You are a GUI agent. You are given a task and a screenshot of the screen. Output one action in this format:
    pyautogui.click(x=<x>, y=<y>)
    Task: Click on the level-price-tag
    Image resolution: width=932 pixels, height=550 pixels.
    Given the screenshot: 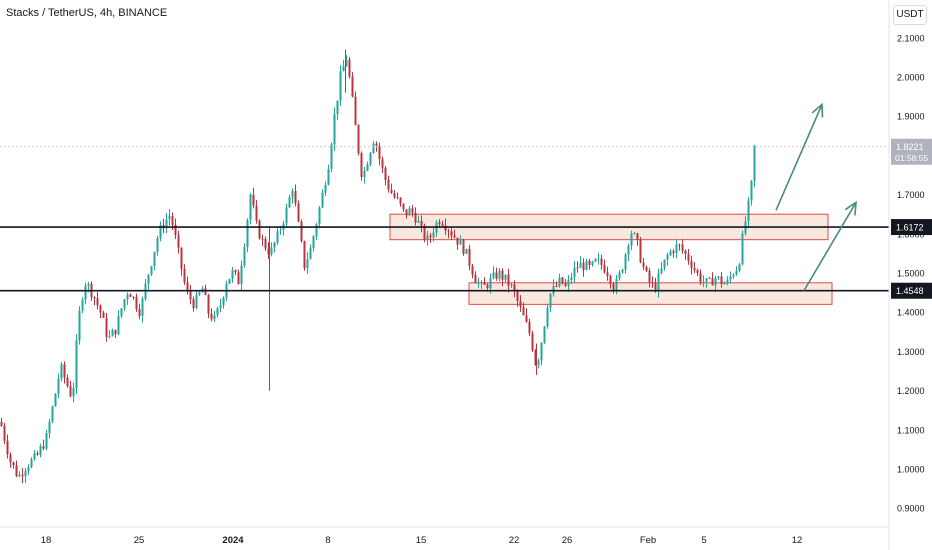 What is the action you would take?
    pyautogui.click(x=911, y=227)
    